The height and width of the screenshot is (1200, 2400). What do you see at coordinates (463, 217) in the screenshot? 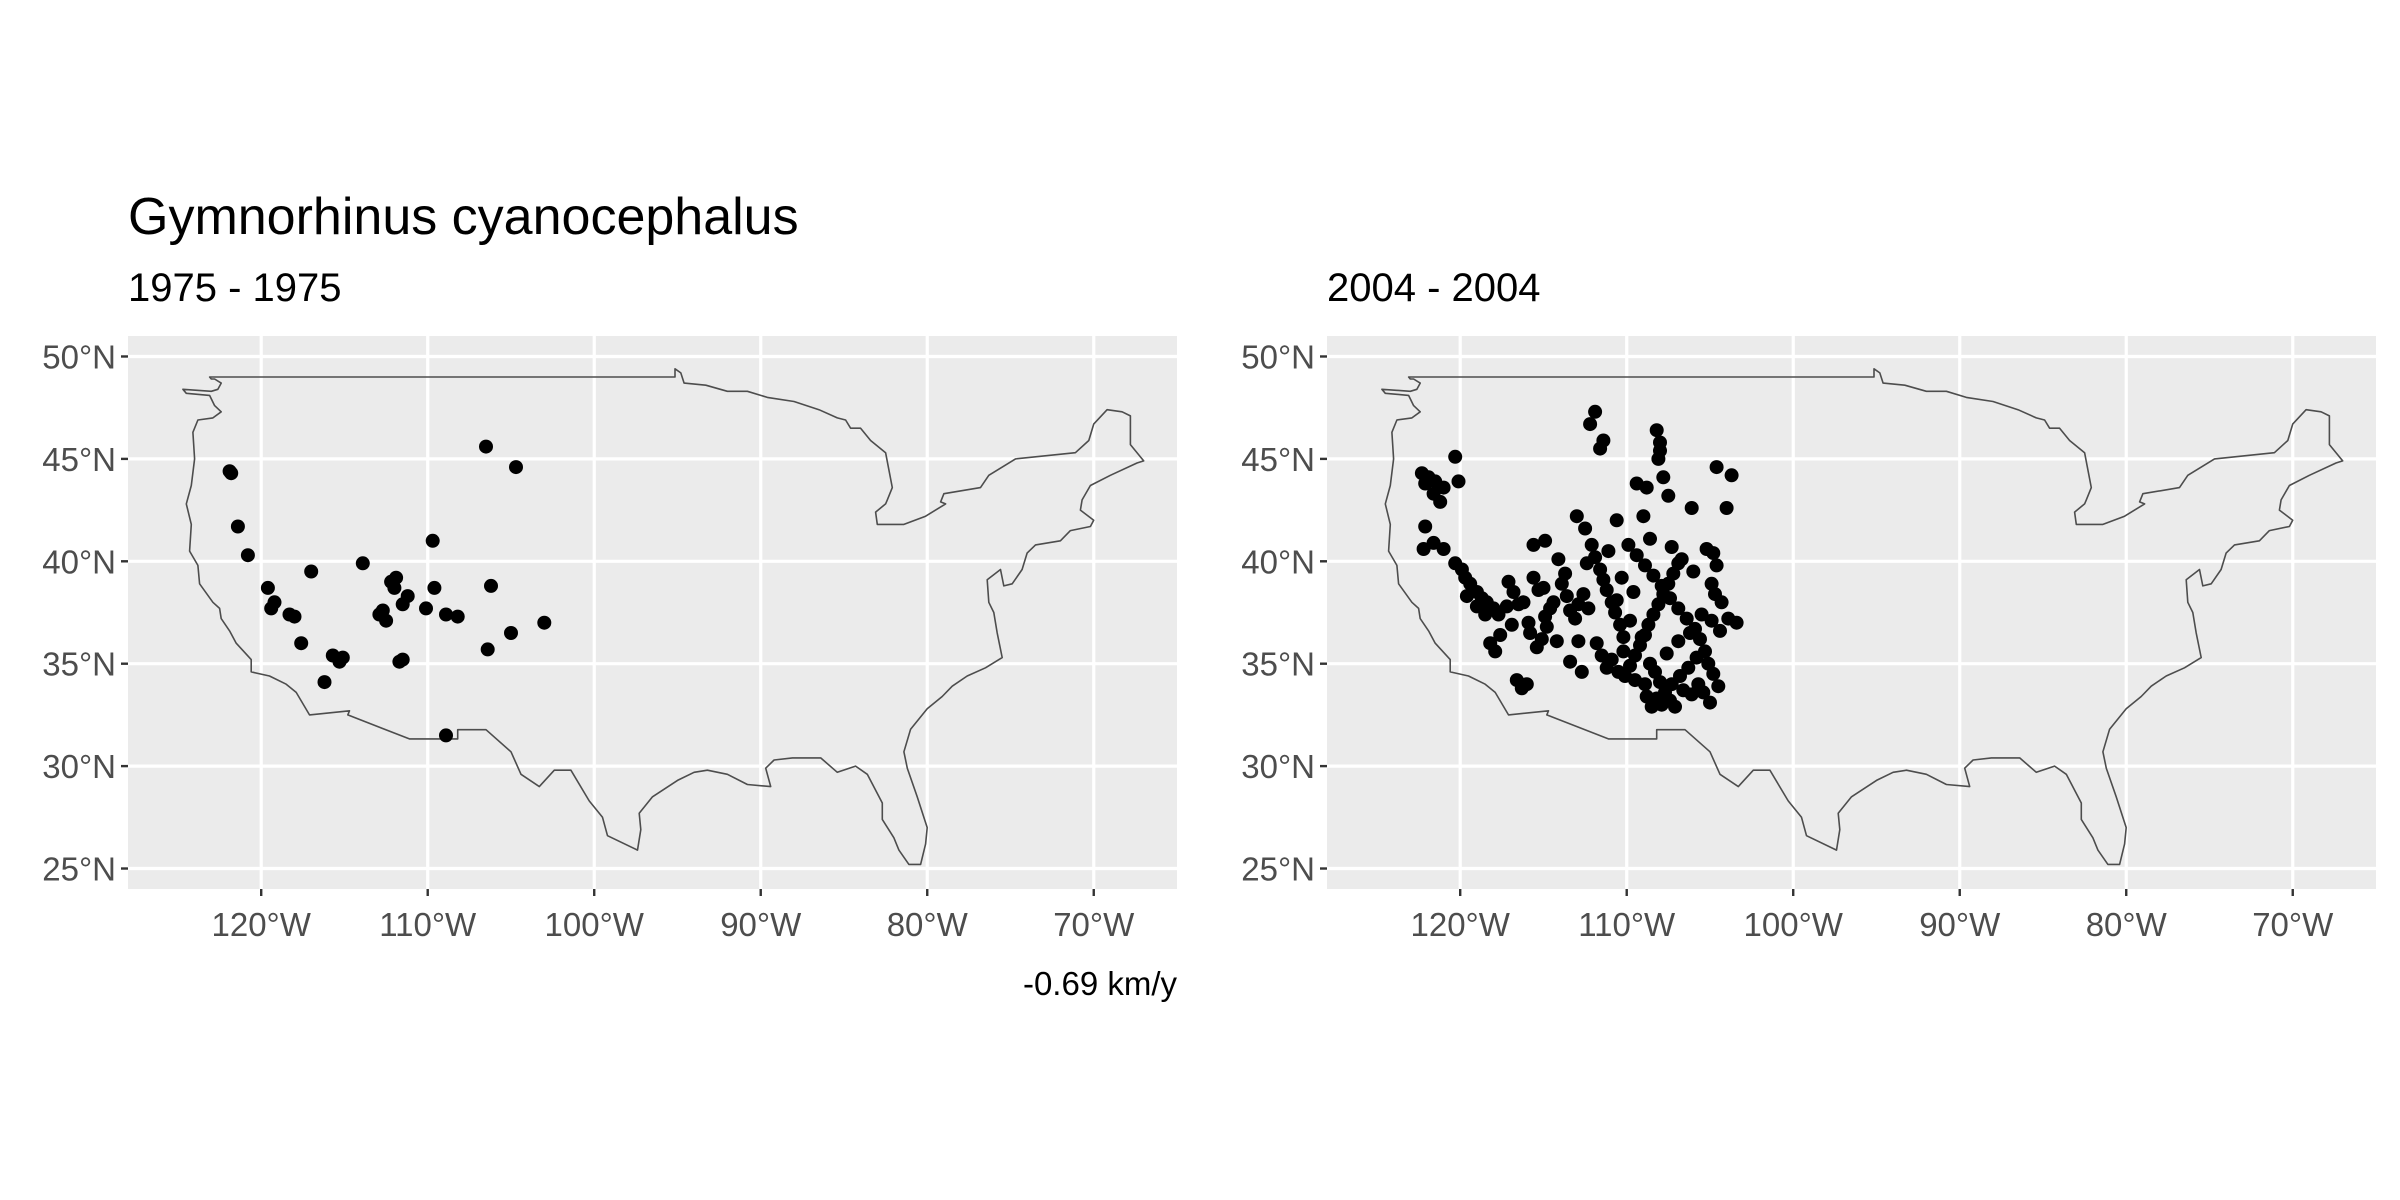
I see `figure-title: Gymnorhinus cyanocephalus` at bounding box center [463, 217].